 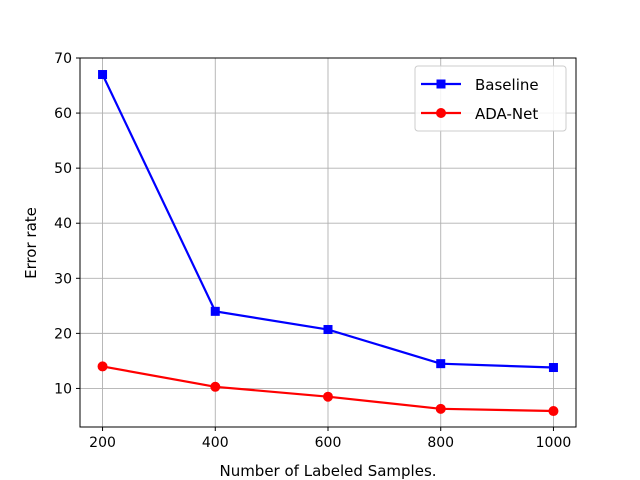 I want to click on legend-entry: Baseline, so click(x=480, y=85).